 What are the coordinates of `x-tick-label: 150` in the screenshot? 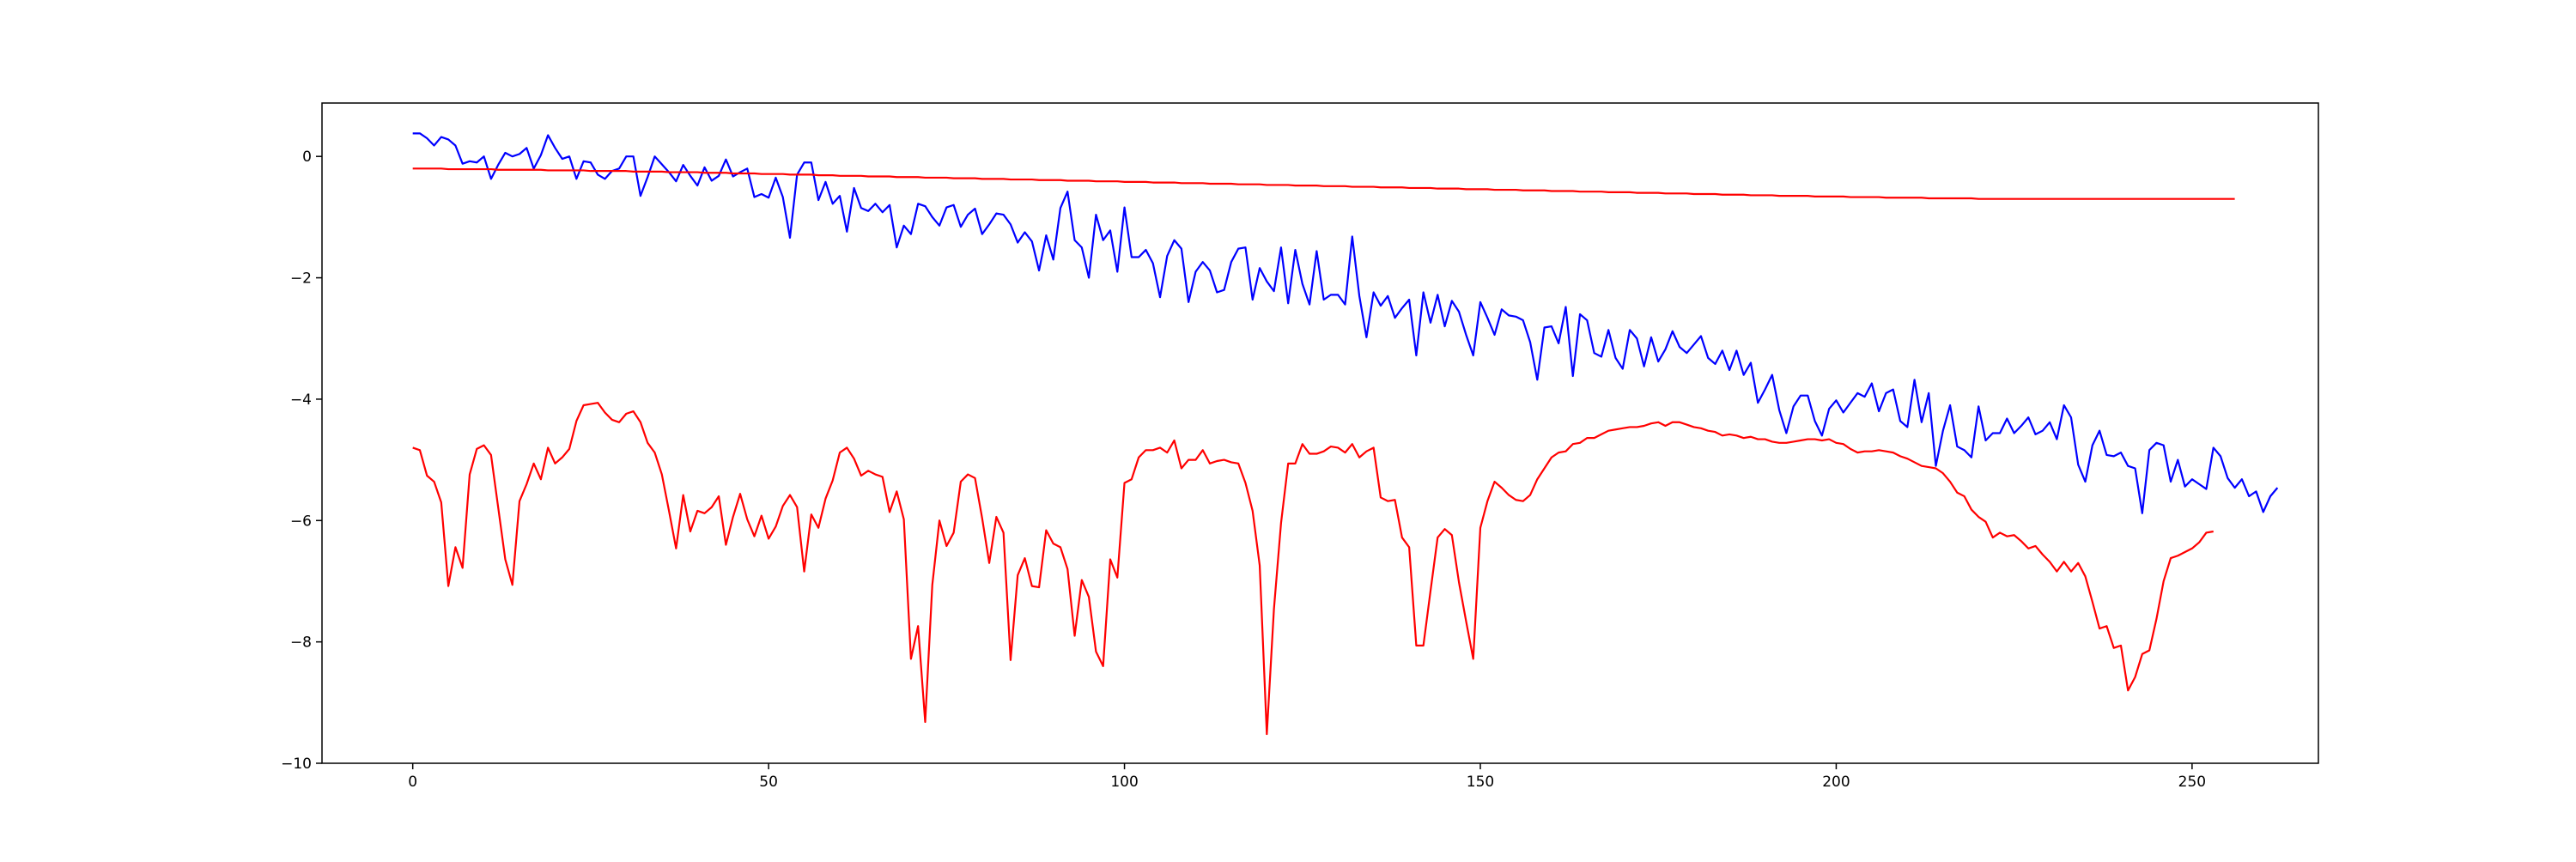 It's located at (1481, 782).